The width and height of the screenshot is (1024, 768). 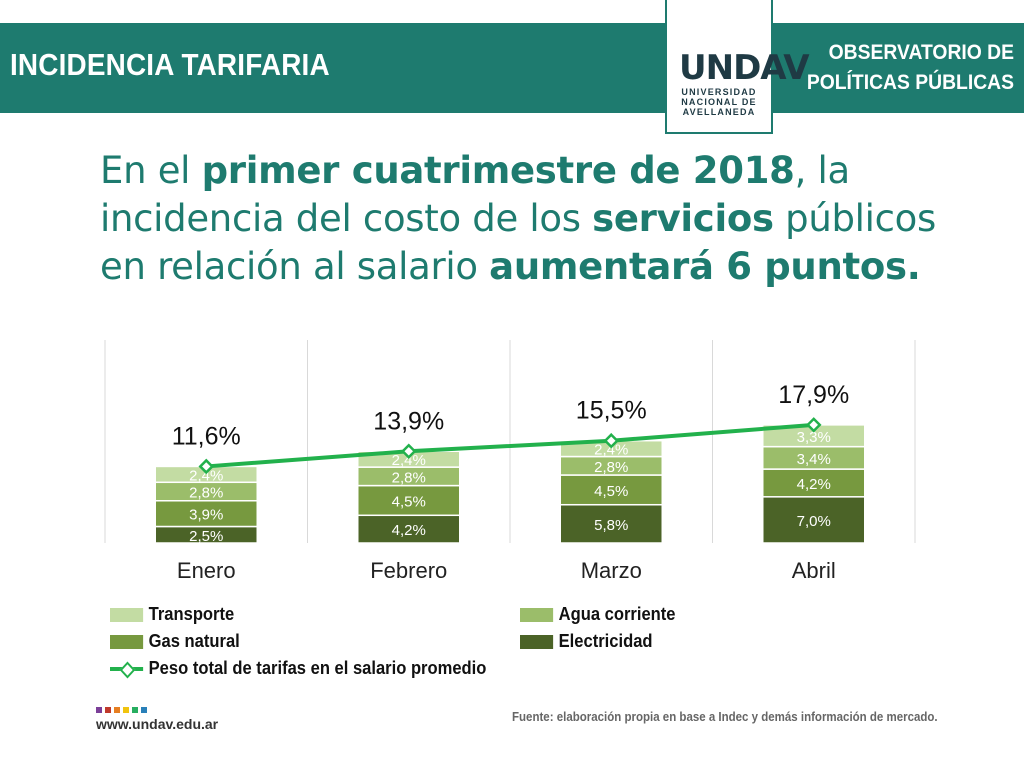 I want to click on org-line-2: POLÍTICAS PÚBLICAS, so click(x=910, y=82).